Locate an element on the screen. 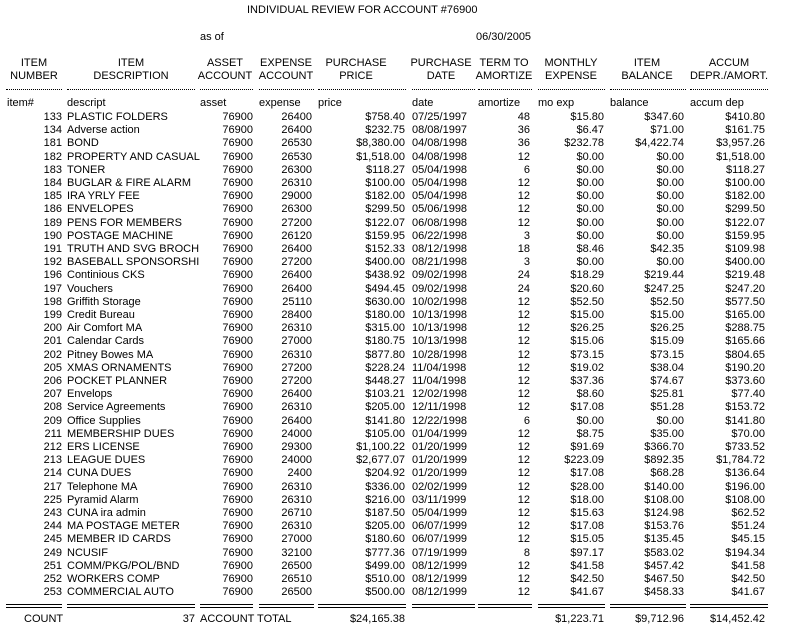 This screenshot has height=631, width=787. cell: 05/04/1999 is located at coordinates (440, 513).